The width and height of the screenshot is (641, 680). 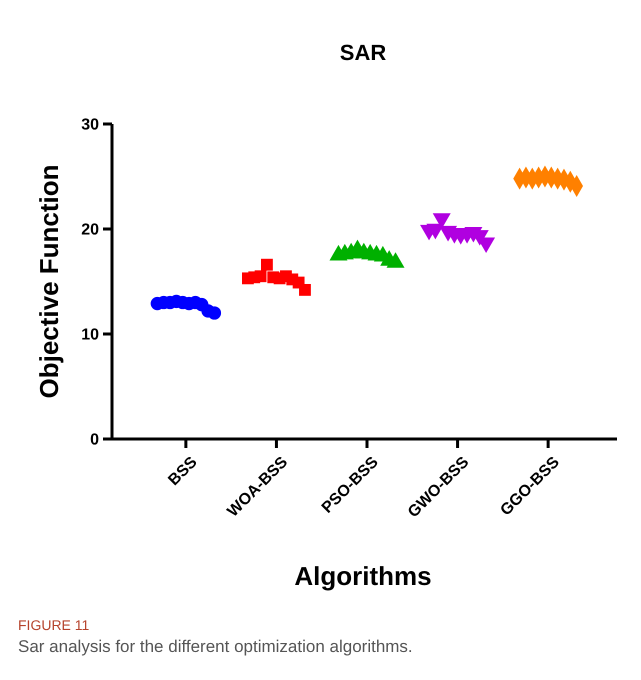 What do you see at coordinates (363, 52) in the screenshot?
I see `chart-title: SAR` at bounding box center [363, 52].